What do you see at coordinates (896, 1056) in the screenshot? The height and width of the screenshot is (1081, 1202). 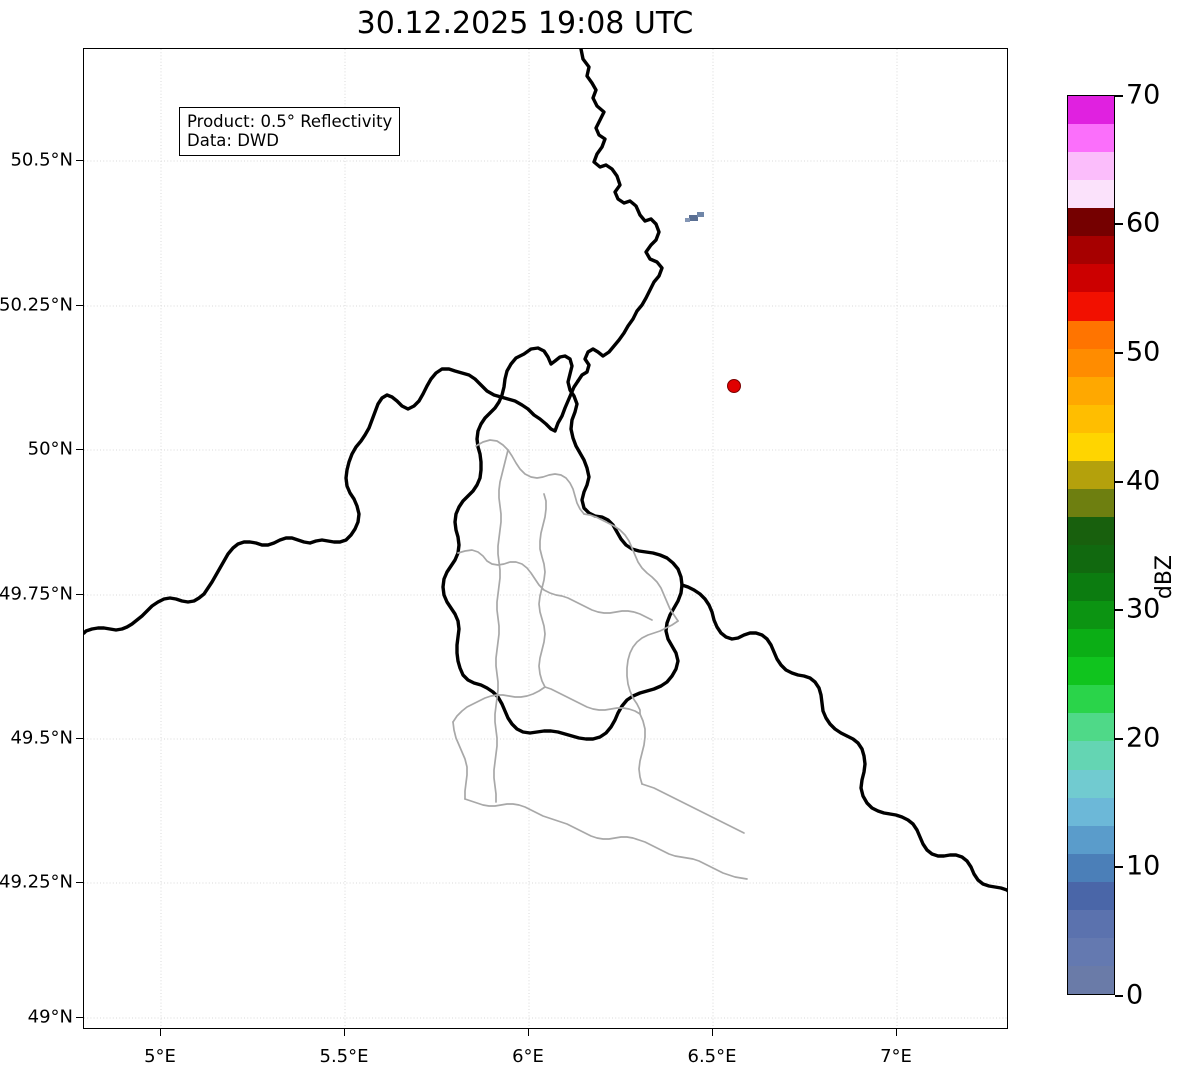 I see `xtick-label-7e: 7°E` at bounding box center [896, 1056].